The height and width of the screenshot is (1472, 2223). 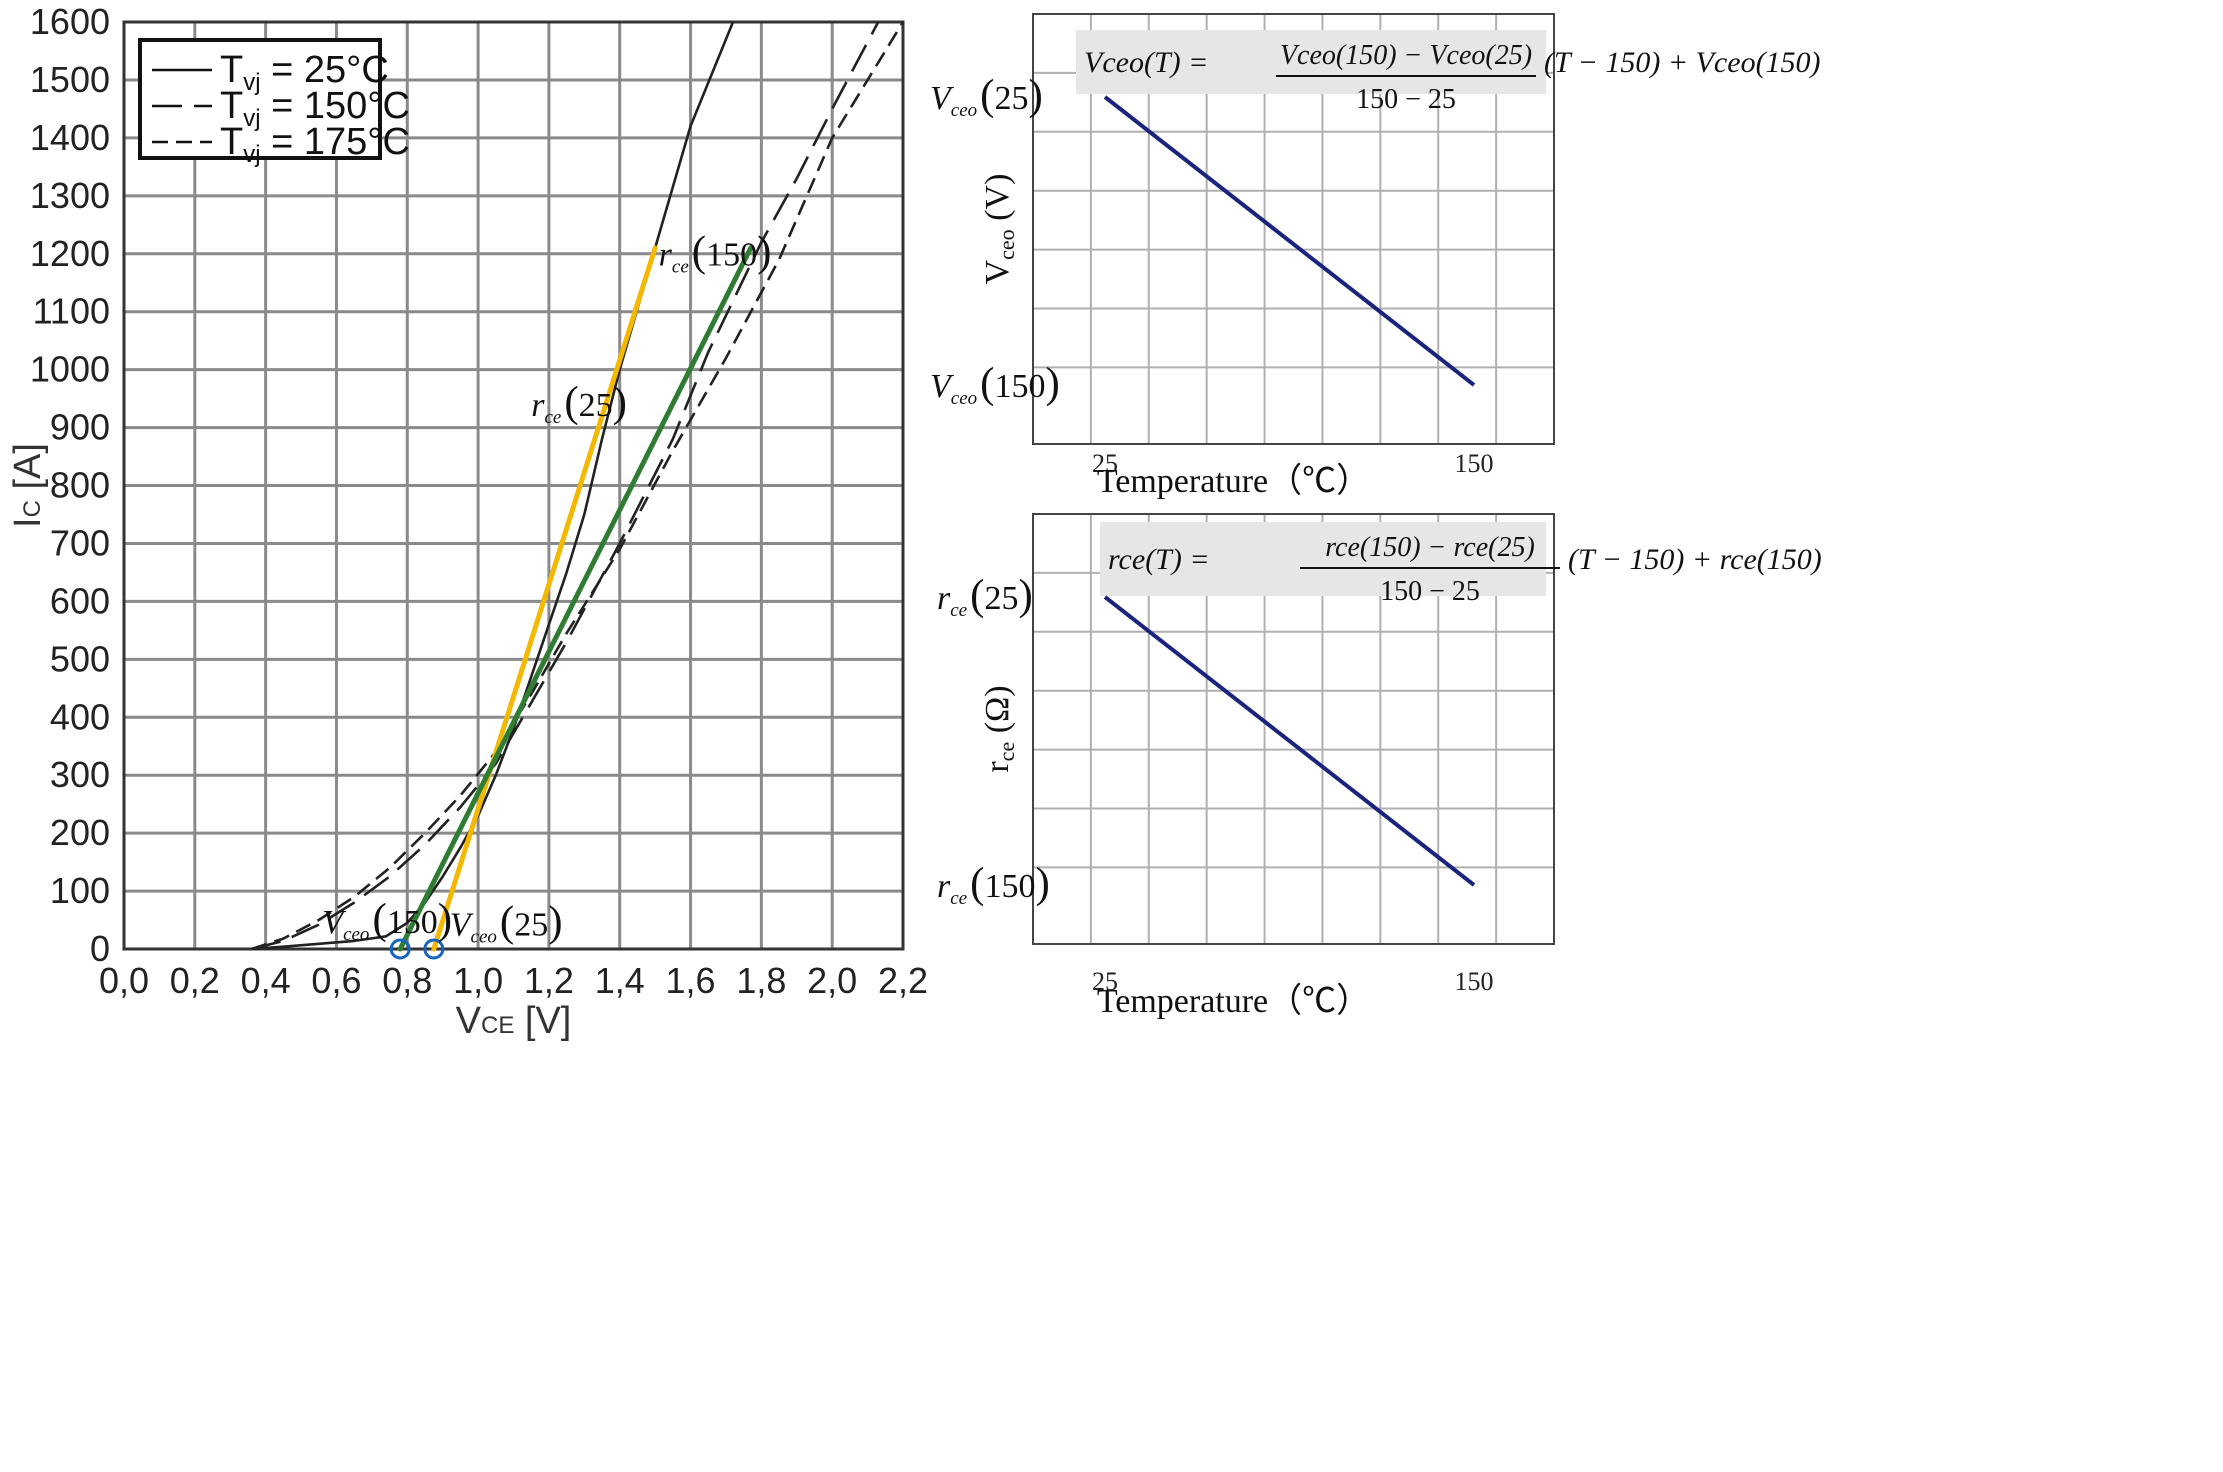 What do you see at coordinates (304, 72) in the screenshot?
I see `legend-label: Tvj = 25°C` at bounding box center [304, 72].